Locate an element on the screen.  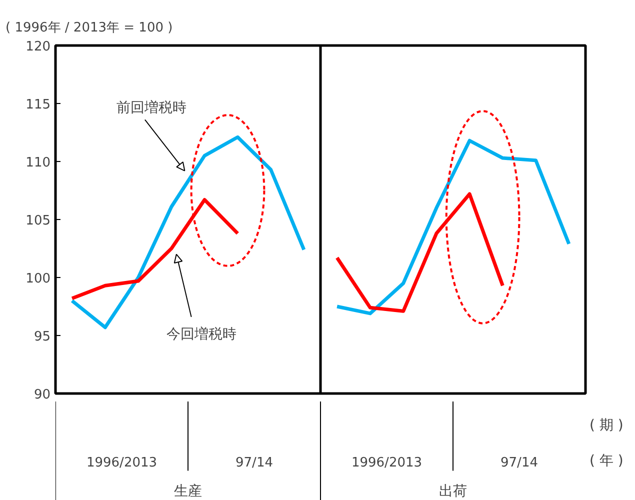
text: ( 年 ) is located at coordinates (607, 460).